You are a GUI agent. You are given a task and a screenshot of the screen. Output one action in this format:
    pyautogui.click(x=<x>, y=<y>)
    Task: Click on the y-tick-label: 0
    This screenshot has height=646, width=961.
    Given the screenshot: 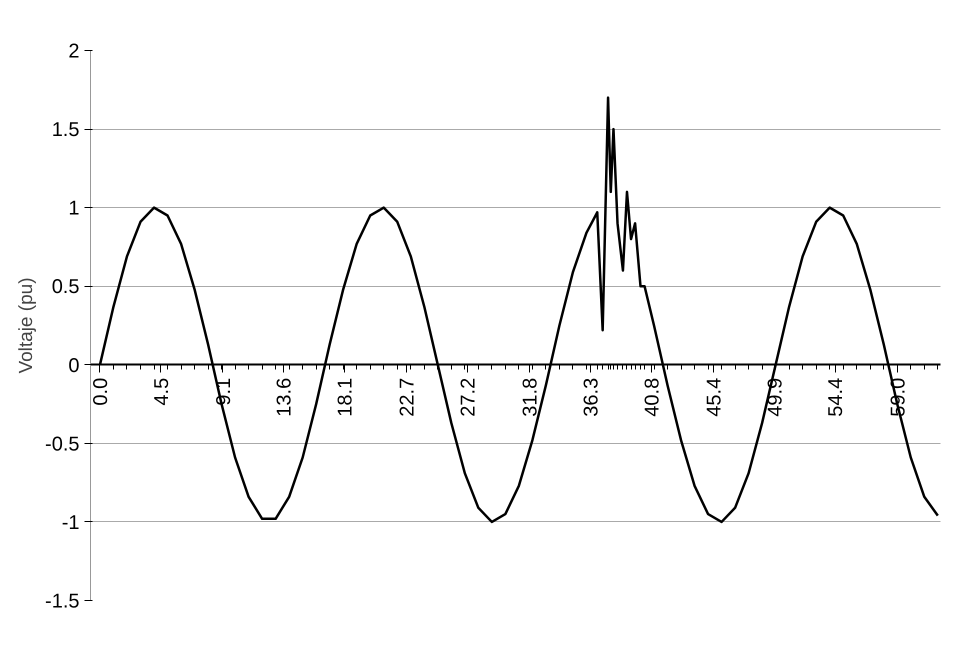 What is the action you would take?
    pyautogui.click(x=74, y=365)
    